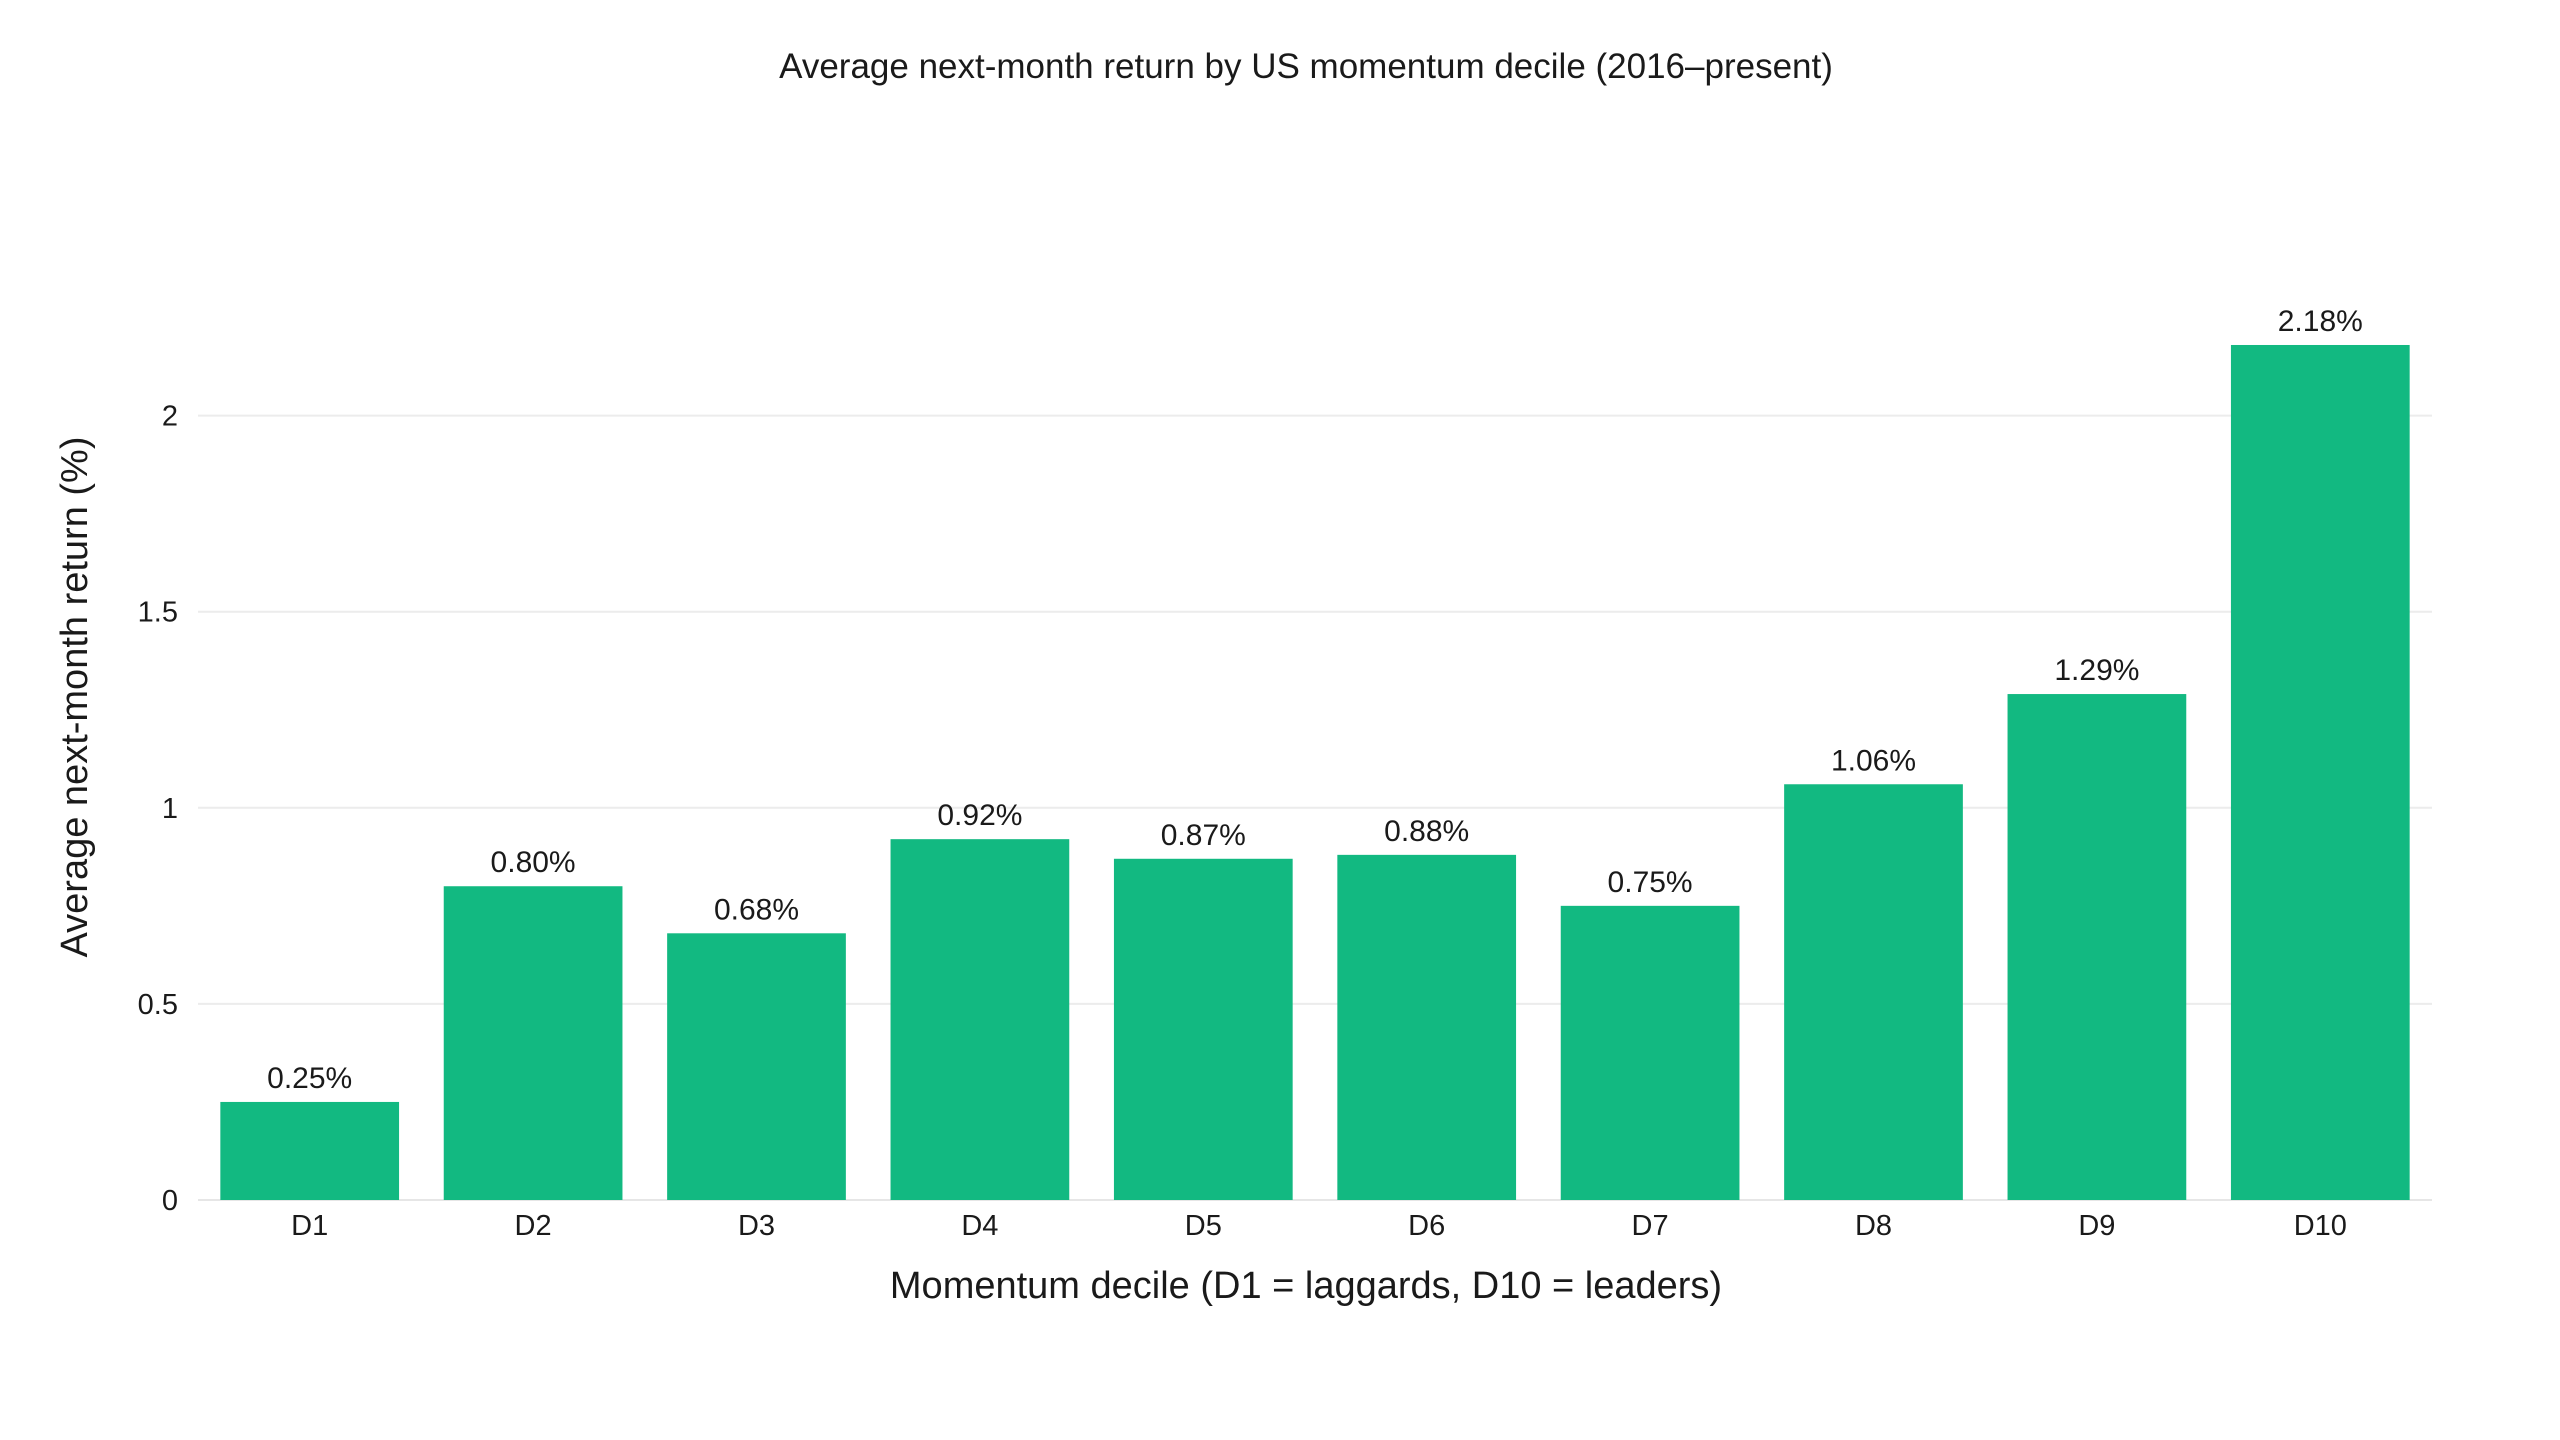 The height and width of the screenshot is (1440, 2560). Describe the element at coordinates (1319, 1226) in the screenshot. I see `x-axis-ticks: D1 D2 D3 D4 D5 D6 D7 D8 D9 D10` at that location.